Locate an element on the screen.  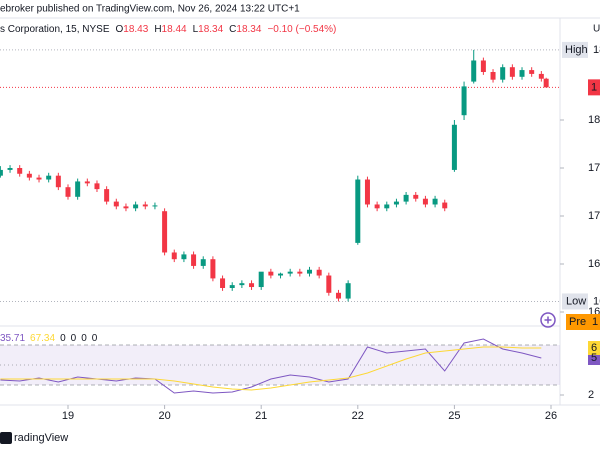
low-name: Low is located at coordinates (576, 301).